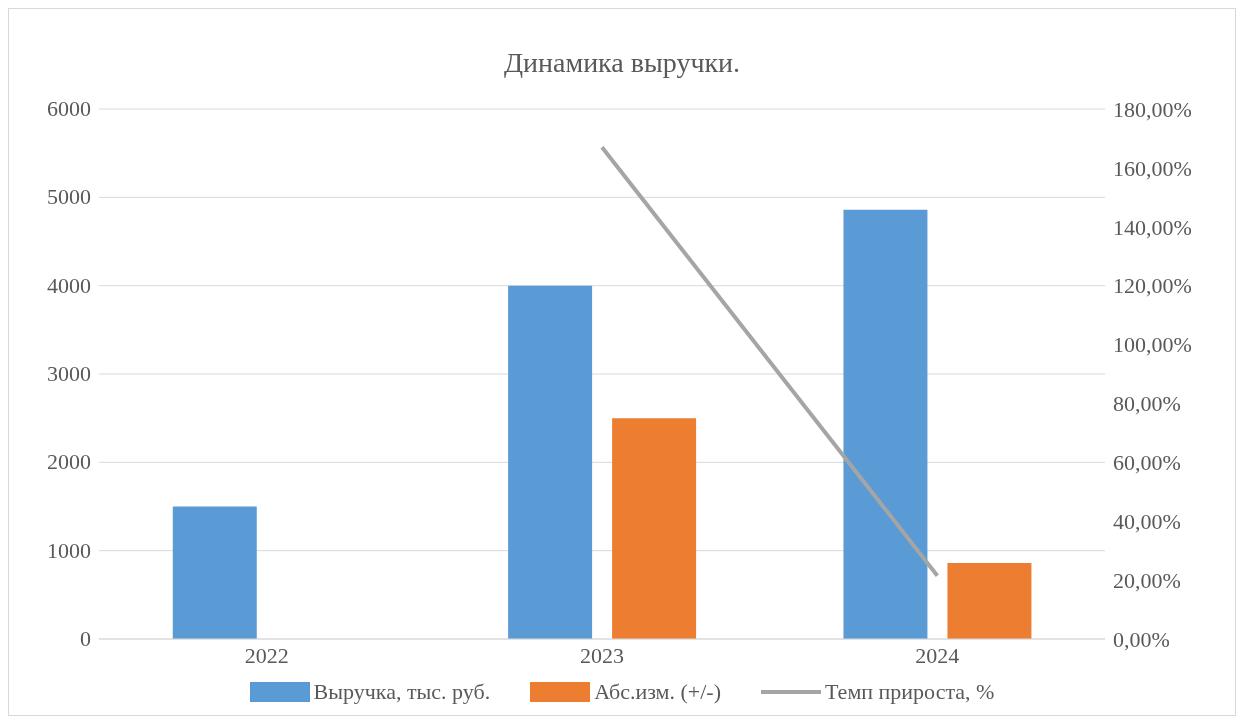 This screenshot has height=727, width=1246. I want to click on y-tick-label: 5000, so click(69, 197).